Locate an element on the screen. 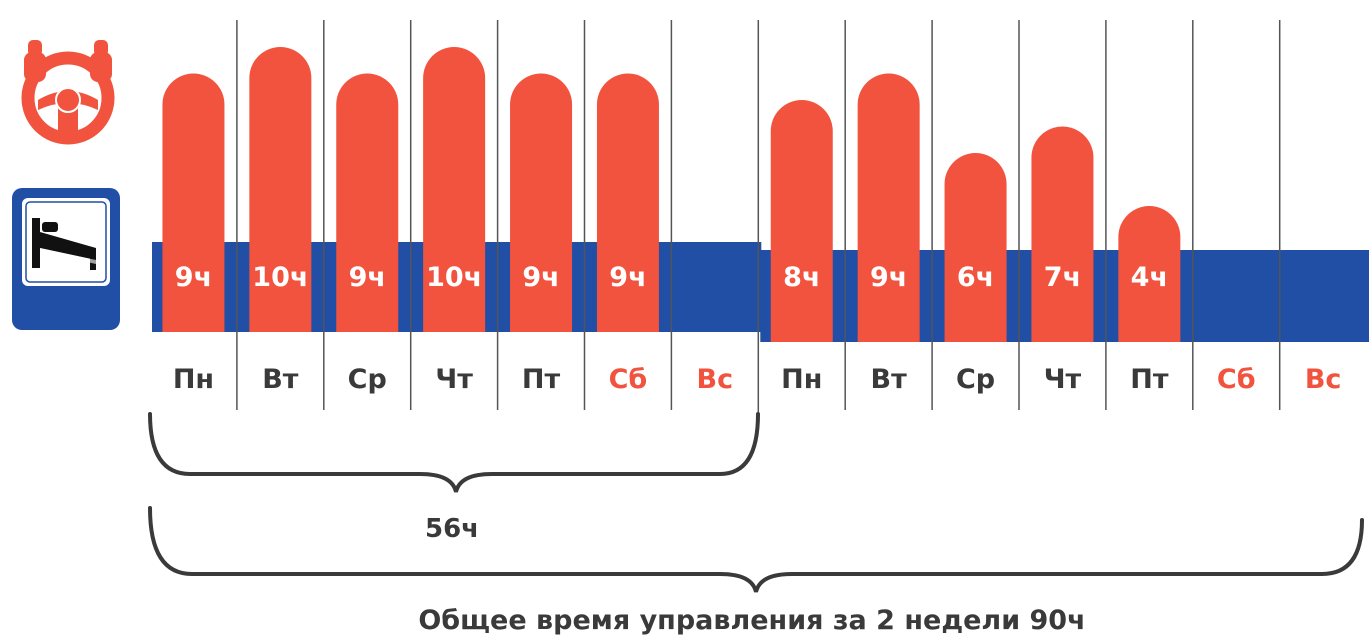 This screenshot has height=640, width=1369. two-week-total-caption: Общее время управления за 2 недели 90ч is located at coordinates (751, 620).